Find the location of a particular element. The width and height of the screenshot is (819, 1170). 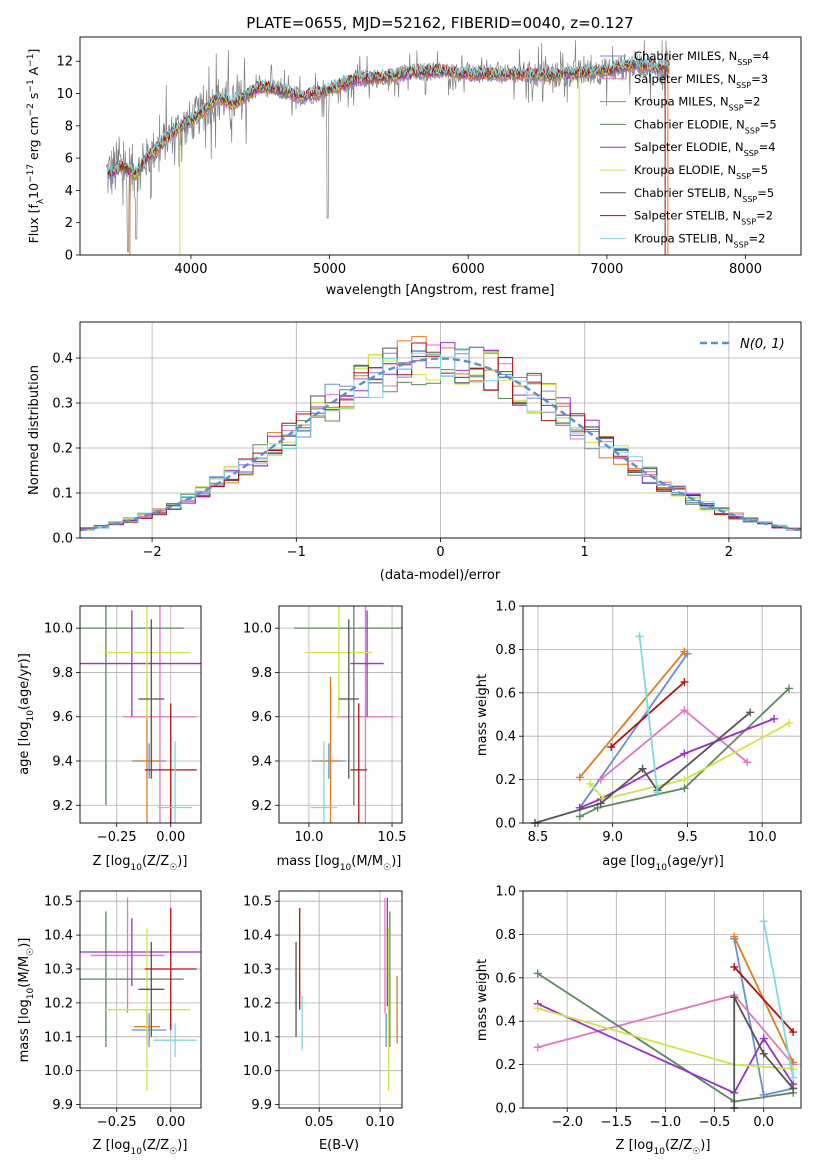

mass-z-ylabel: mass [log10(M/M☉)] is located at coordinates (26, 1000).